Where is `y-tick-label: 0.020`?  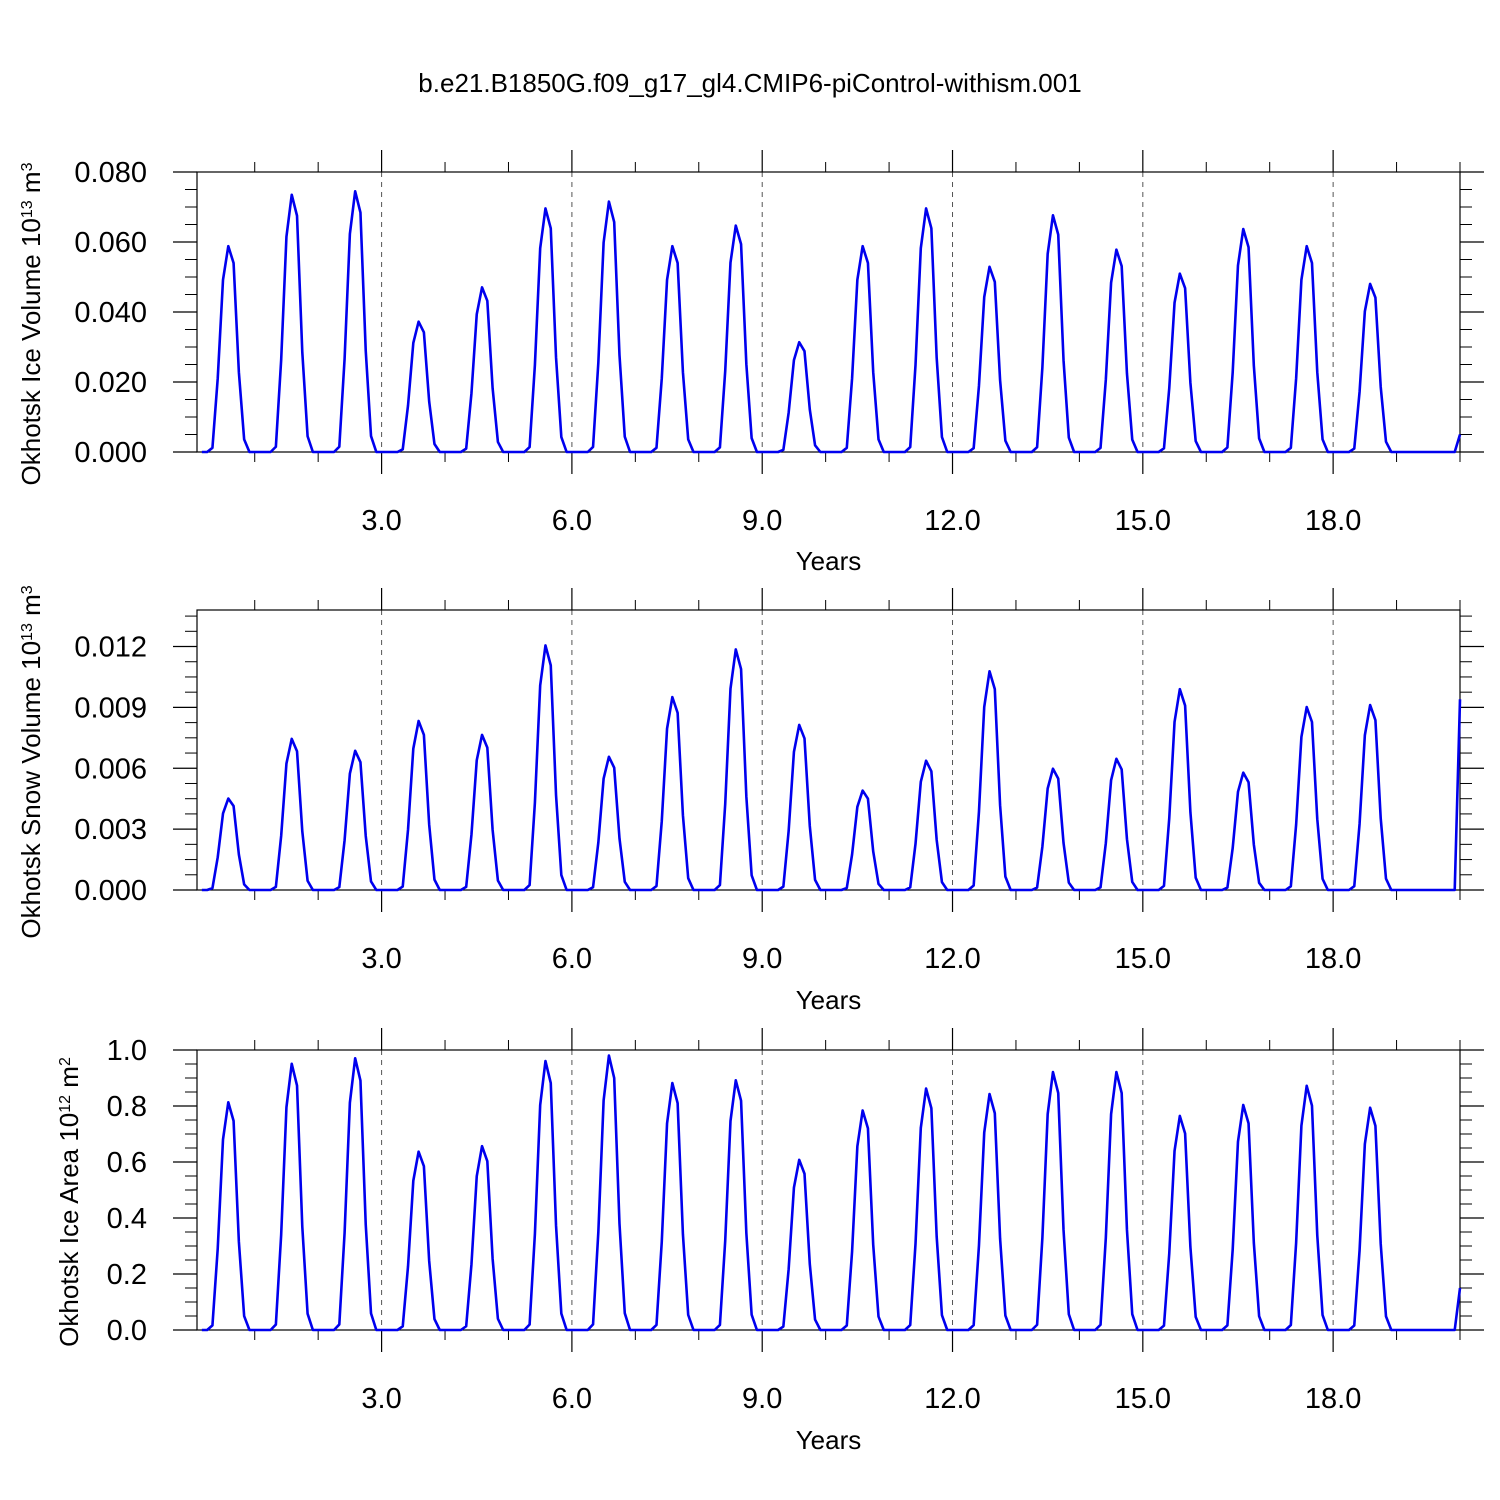
y-tick-label: 0.020 is located at coordinates (110, 383).